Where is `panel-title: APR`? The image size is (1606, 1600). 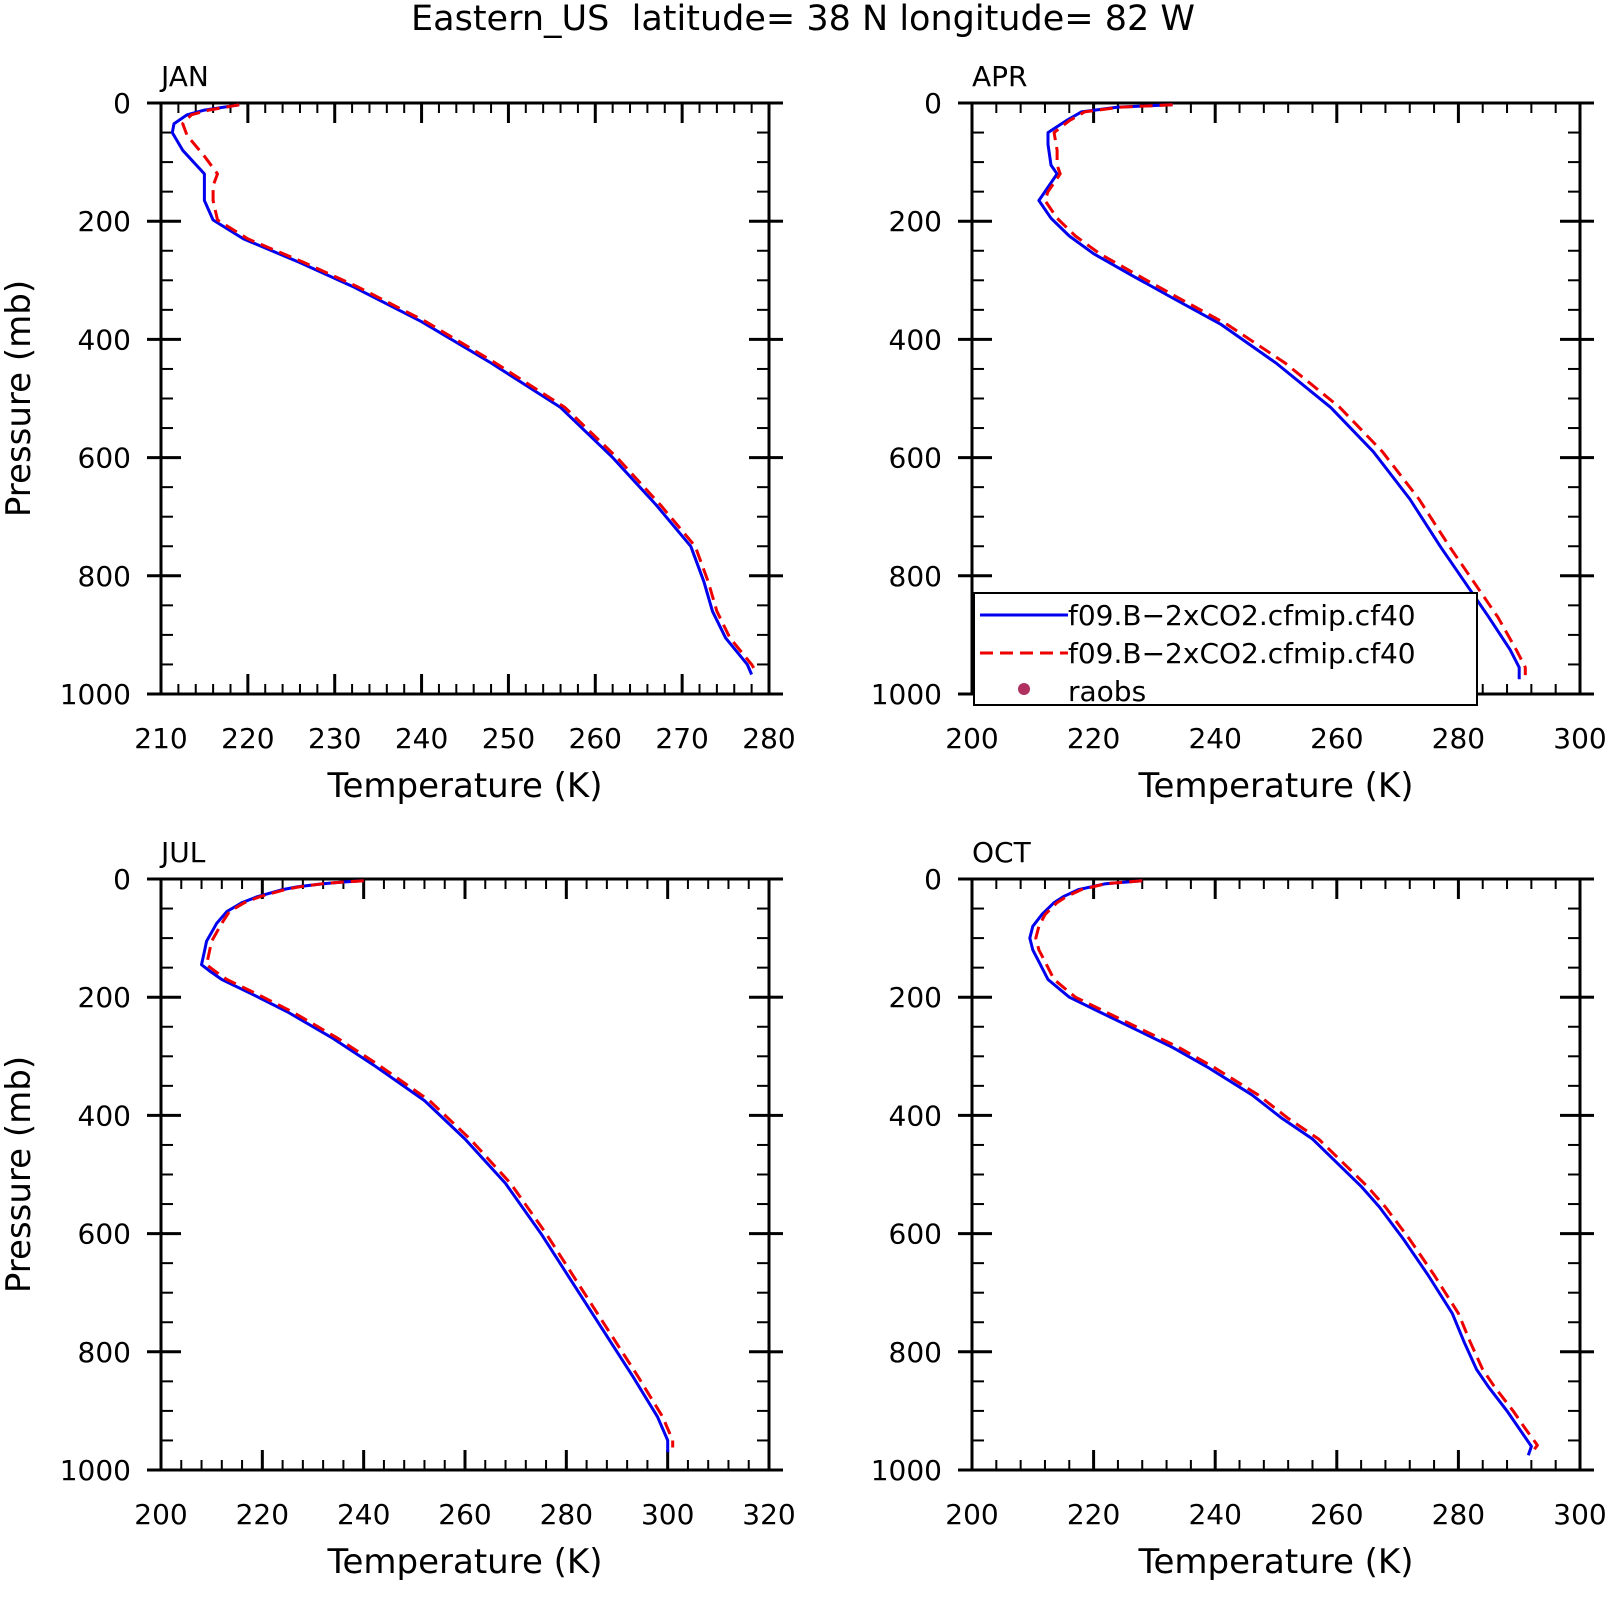 panel-title: APR is located at coordinates (1000, 76).